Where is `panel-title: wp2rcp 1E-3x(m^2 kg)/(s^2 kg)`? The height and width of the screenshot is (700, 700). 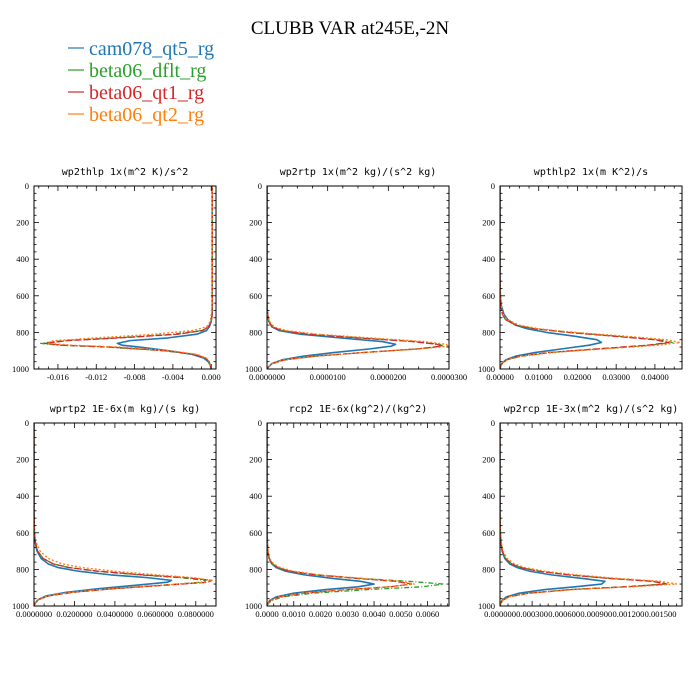 panel-title: wp2rcp 1E-3x(m^2 kg)/(s^2 kg) is located at coordinates (591, 409).